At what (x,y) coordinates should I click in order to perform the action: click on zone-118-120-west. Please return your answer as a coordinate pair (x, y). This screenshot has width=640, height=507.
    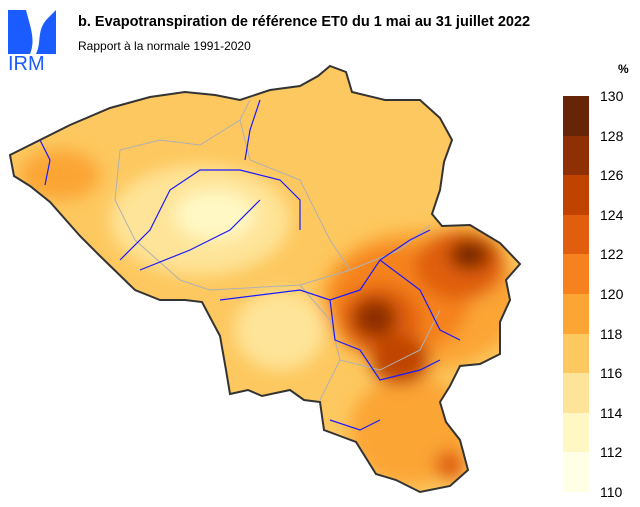
    Looking at the image, I should click on (60, 175).